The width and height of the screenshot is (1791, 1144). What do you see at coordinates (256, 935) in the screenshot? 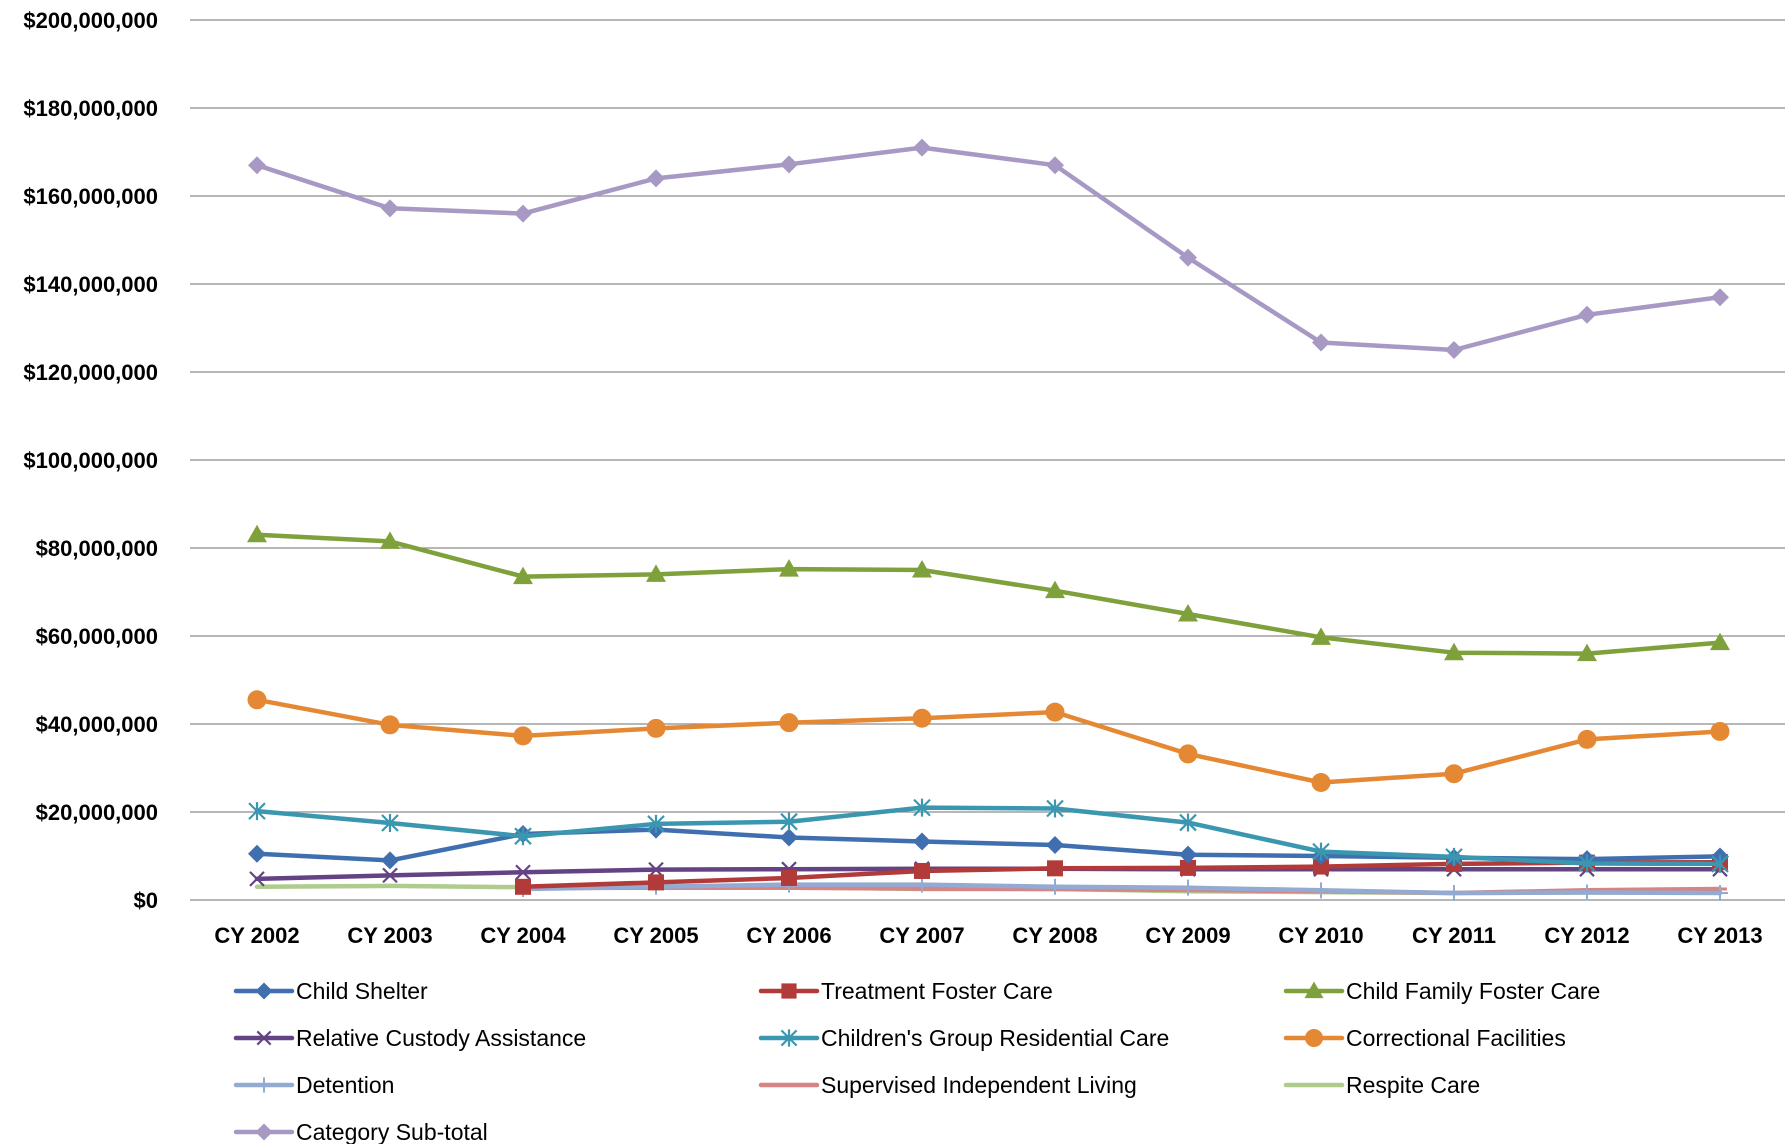
I see `x-tick-label: CY 2002` at bounding box center [256, 935].